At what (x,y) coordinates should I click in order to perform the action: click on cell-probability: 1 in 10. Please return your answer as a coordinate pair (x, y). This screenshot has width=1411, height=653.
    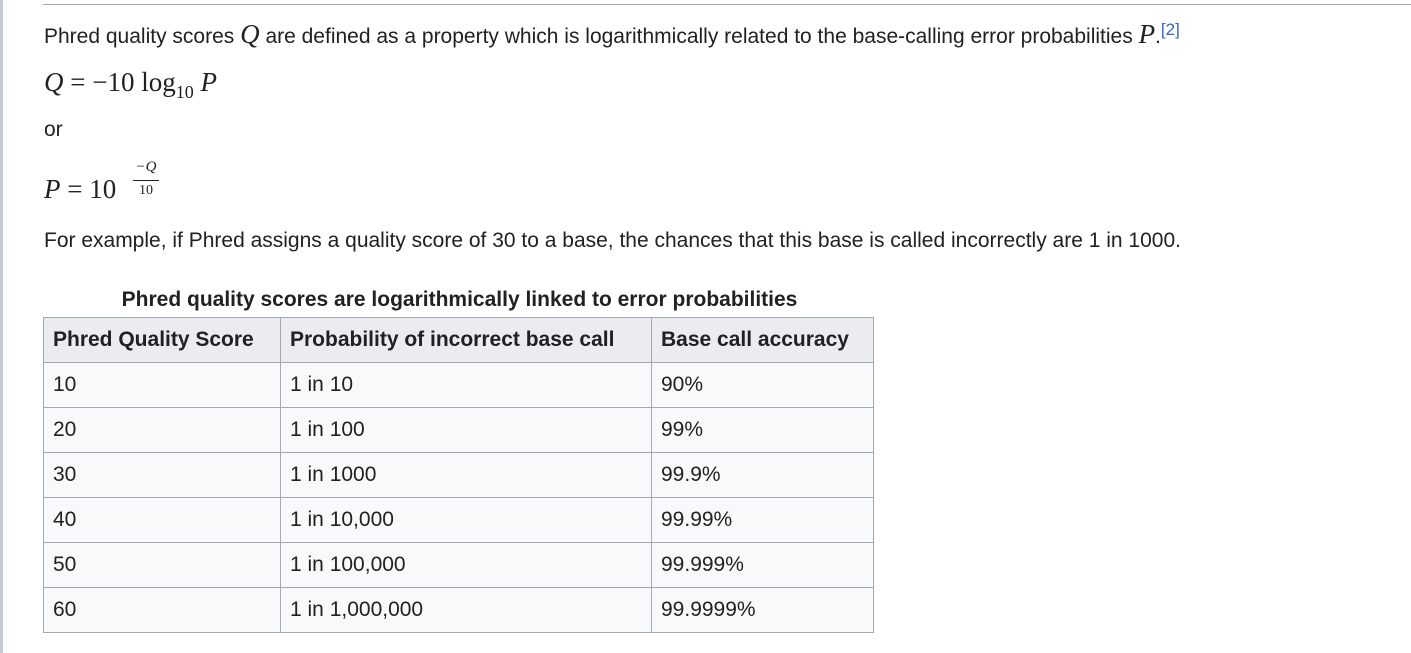
    Looking at the image, I should click on (466, 385).